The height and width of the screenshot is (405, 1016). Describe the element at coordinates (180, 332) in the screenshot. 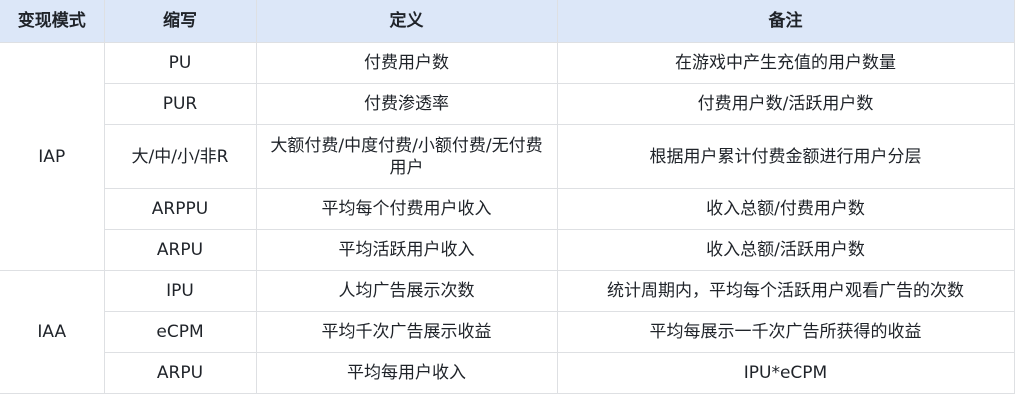

I see `abbr-cell: eCPM` at that location.